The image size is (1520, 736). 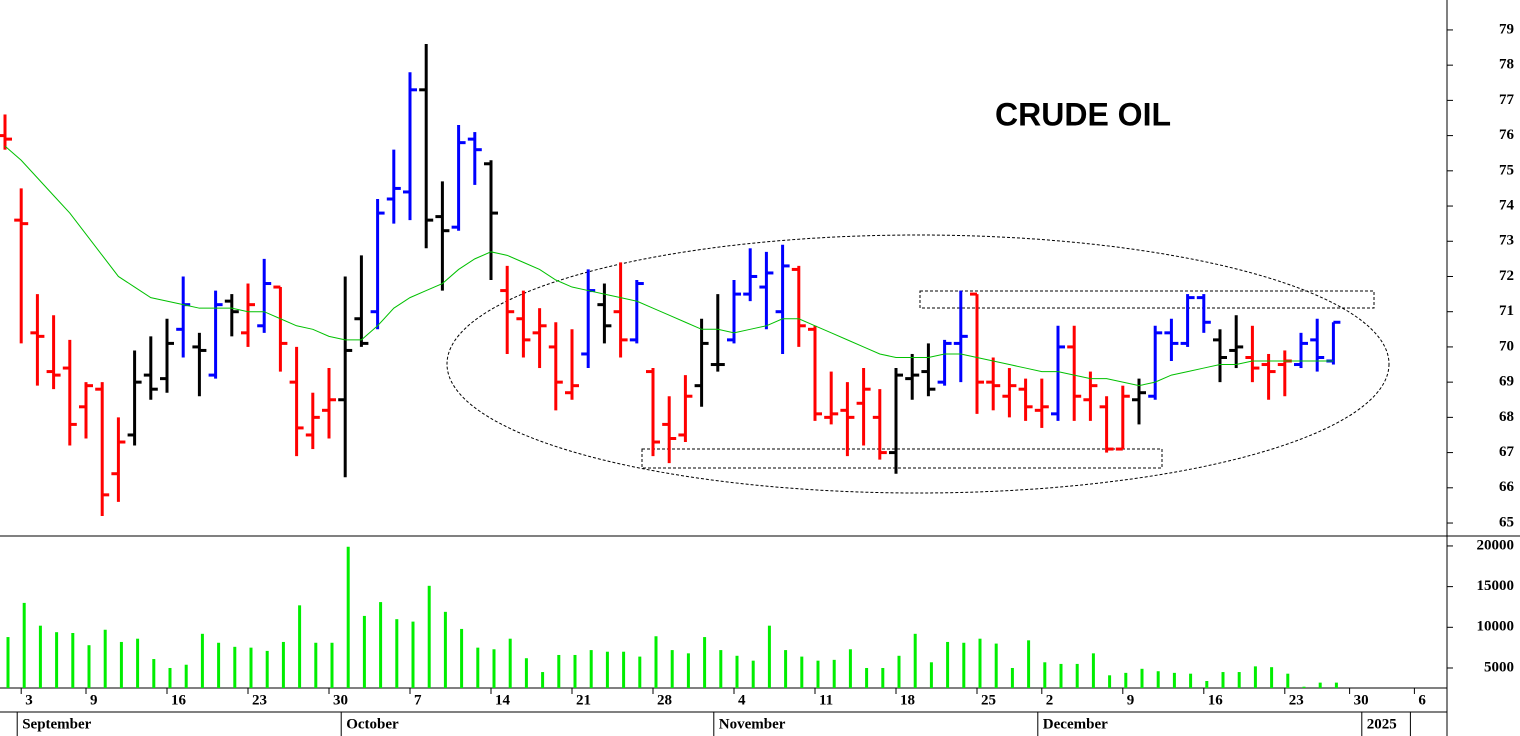 I want to click on y-tick-label: 71, so click(x=1506, y=311).